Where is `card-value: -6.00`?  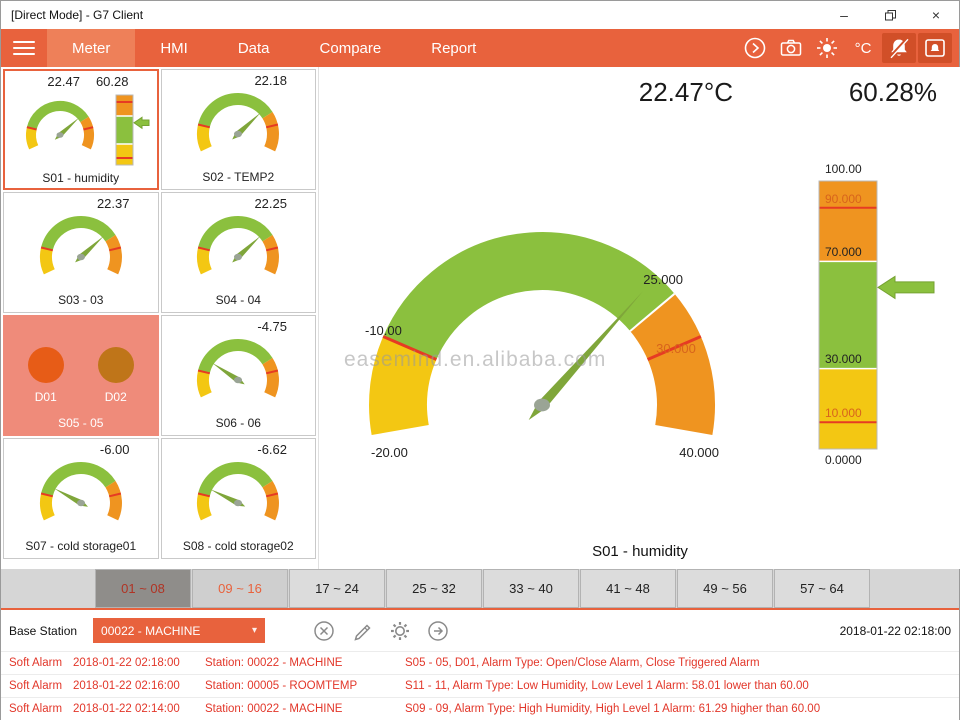 card-value: -6.00 is located at coordinates (114, 449).